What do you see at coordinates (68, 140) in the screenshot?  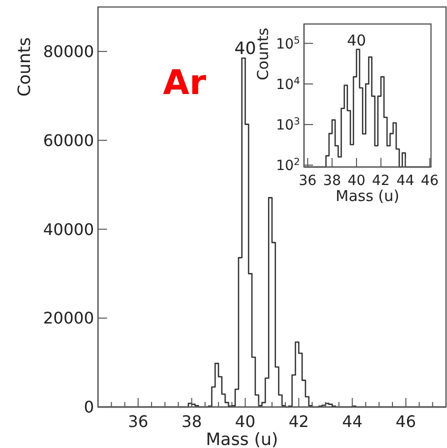 I see `y-tick-label: 60000` at bounding box center [68, 140].